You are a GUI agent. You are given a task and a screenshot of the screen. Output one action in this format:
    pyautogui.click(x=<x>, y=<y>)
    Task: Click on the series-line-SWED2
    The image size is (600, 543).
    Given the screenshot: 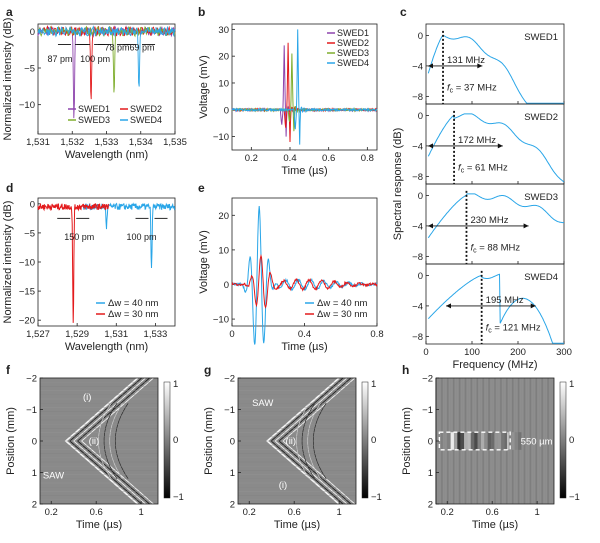 What is the action you would take?
    pyautogui.click(x=496, y=148)
    